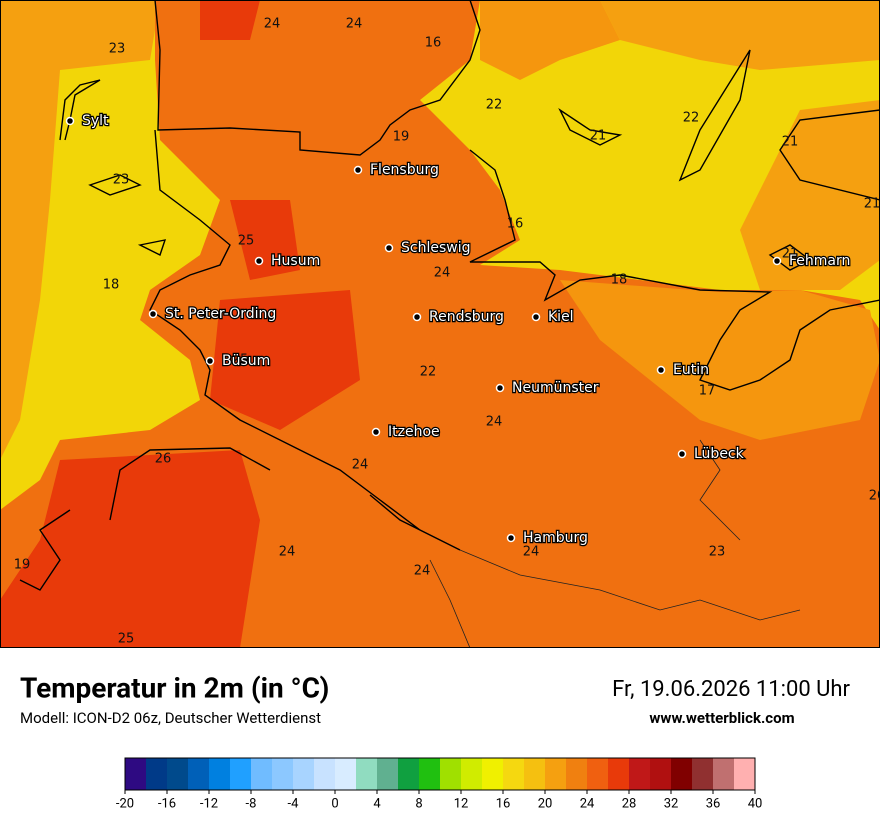 This screenshot has width=880, height=830. What do you see at coordinates (755, 803) in the screenshot?
I see `colorbar-tick-label: 40` at bounding box center [755, 803].